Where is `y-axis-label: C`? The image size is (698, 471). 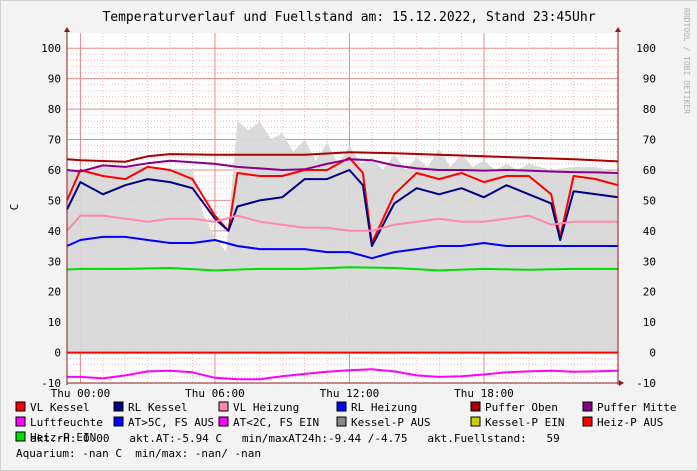
y-axis-label: C is located at coordinates (14, 207).